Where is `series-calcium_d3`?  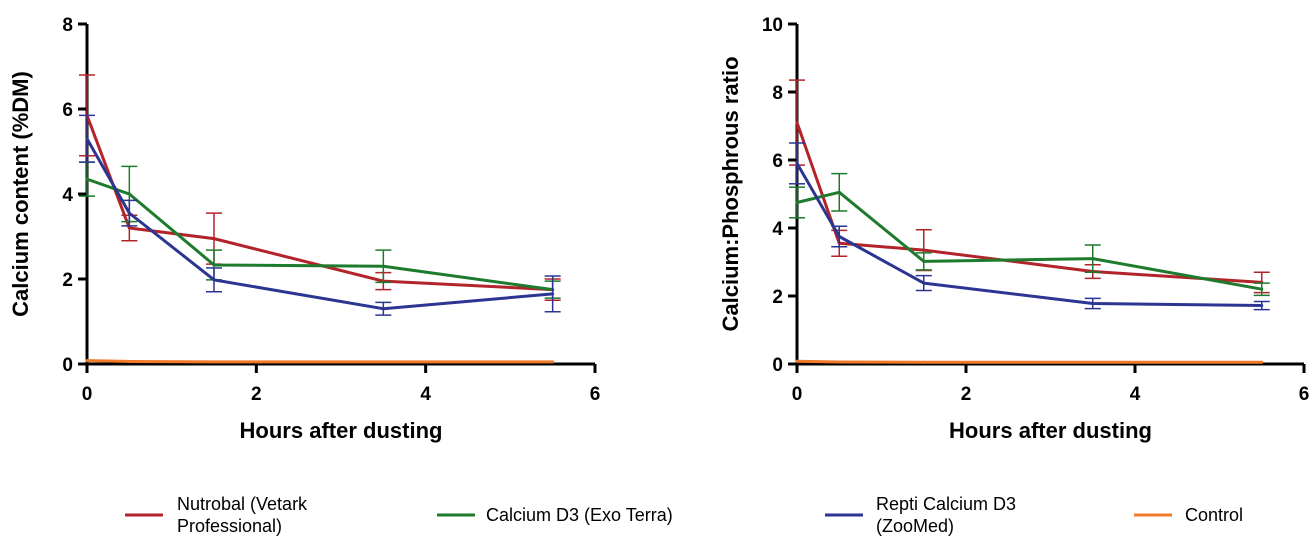
series-calcium_d3 is located at coordinates (1029, 234).